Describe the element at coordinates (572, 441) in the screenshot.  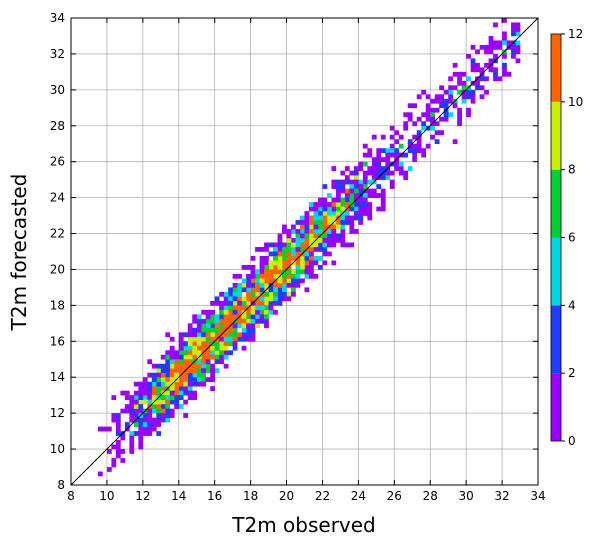
I see `colorbar-tick-label: 0` at that location.